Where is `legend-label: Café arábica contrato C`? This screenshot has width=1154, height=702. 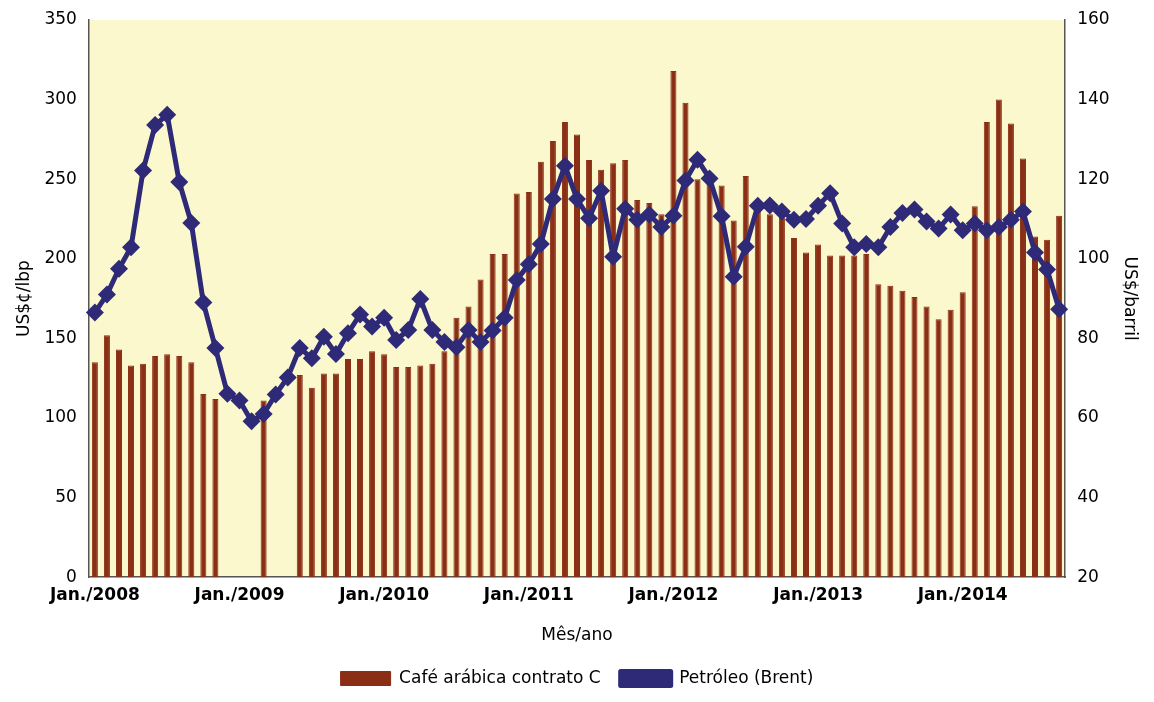 legend-label: Café arábica contrato C is located at coordinates (500, 676).